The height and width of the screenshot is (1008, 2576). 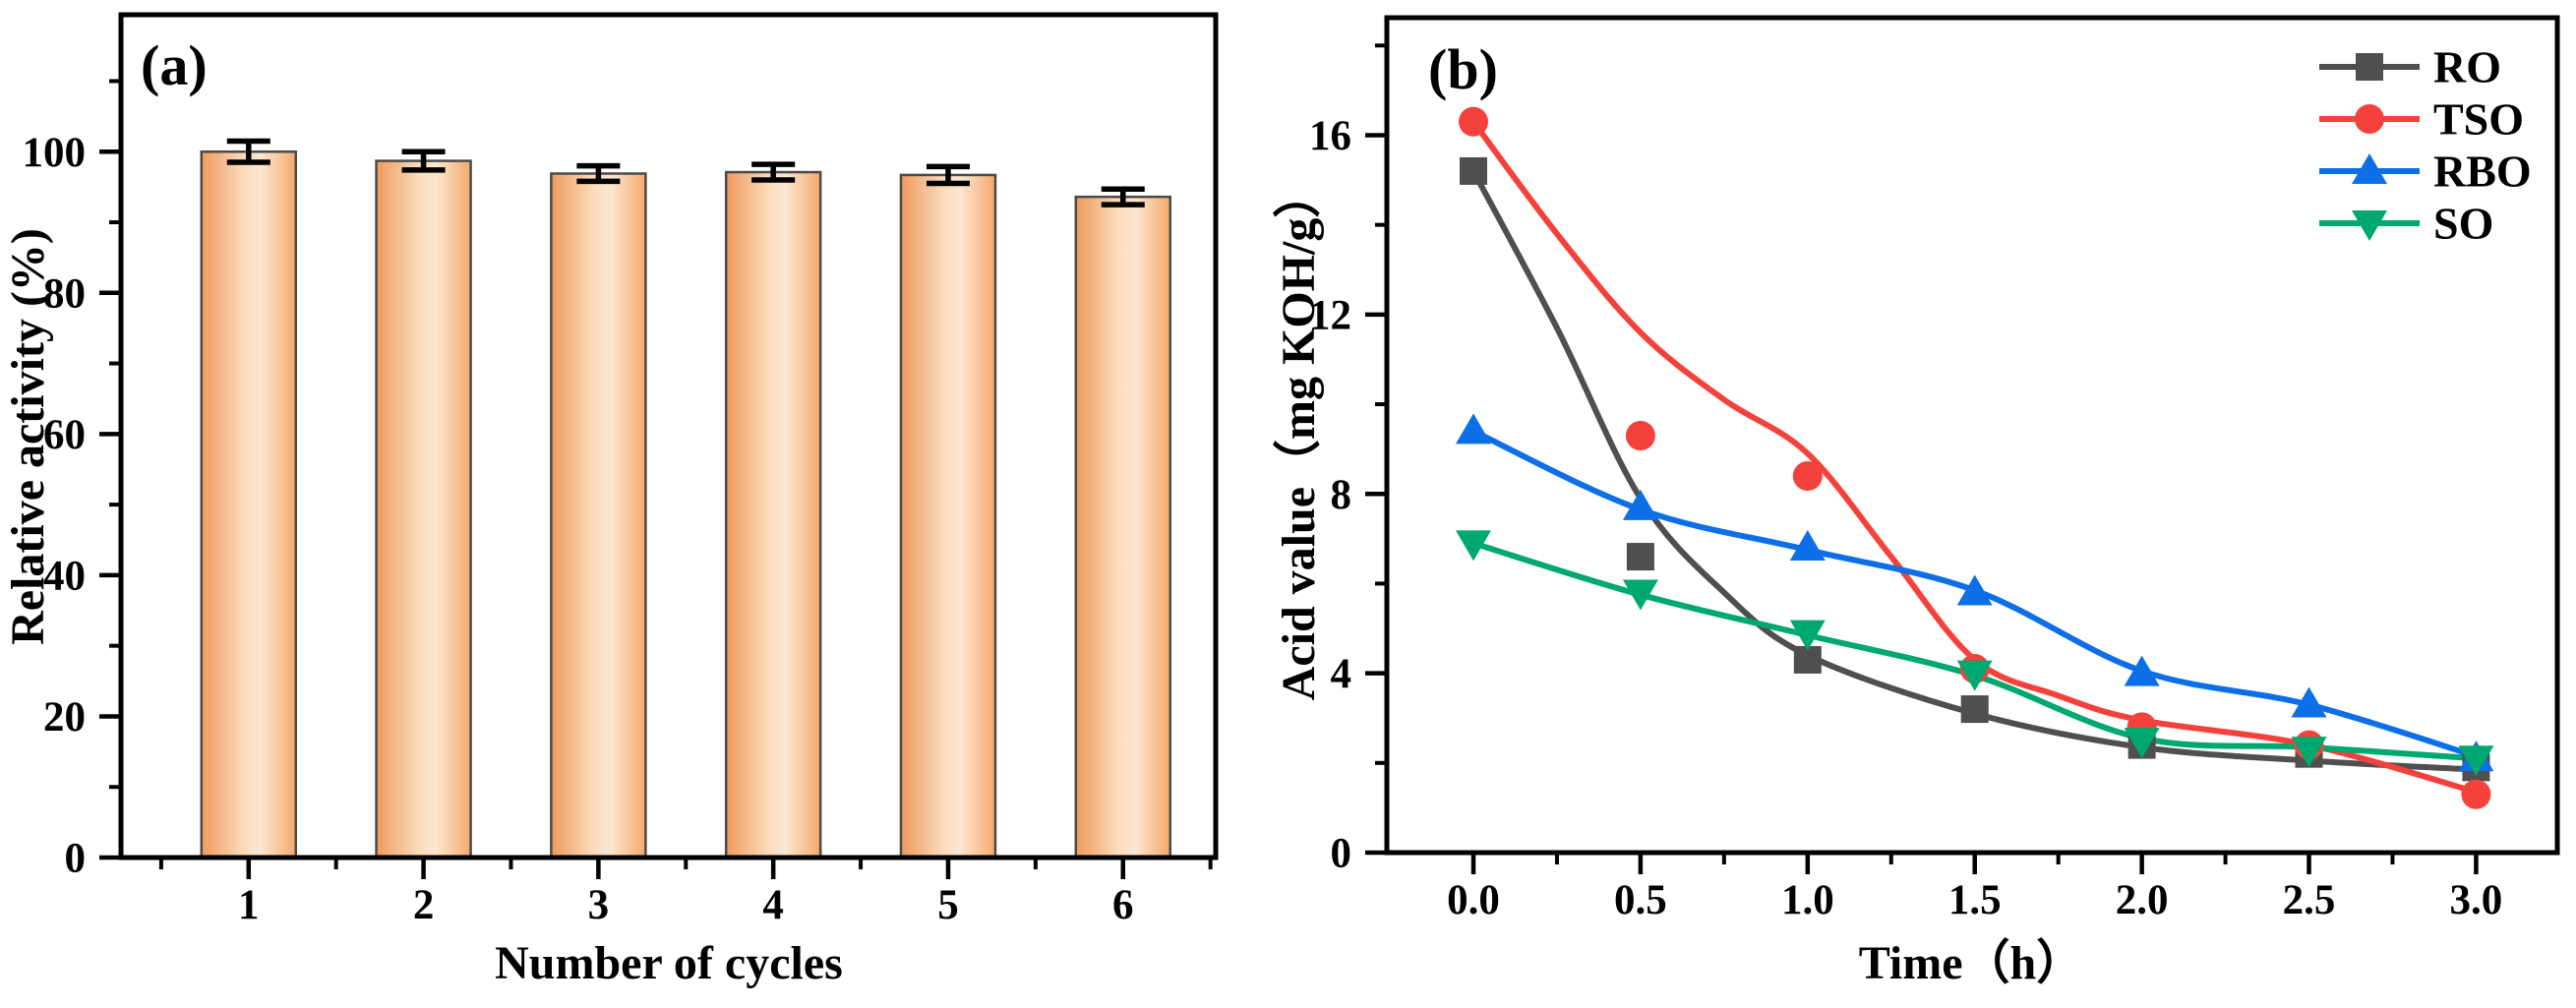 I want to click on marker-RBO-2.0, so click(x=2142, y=670).